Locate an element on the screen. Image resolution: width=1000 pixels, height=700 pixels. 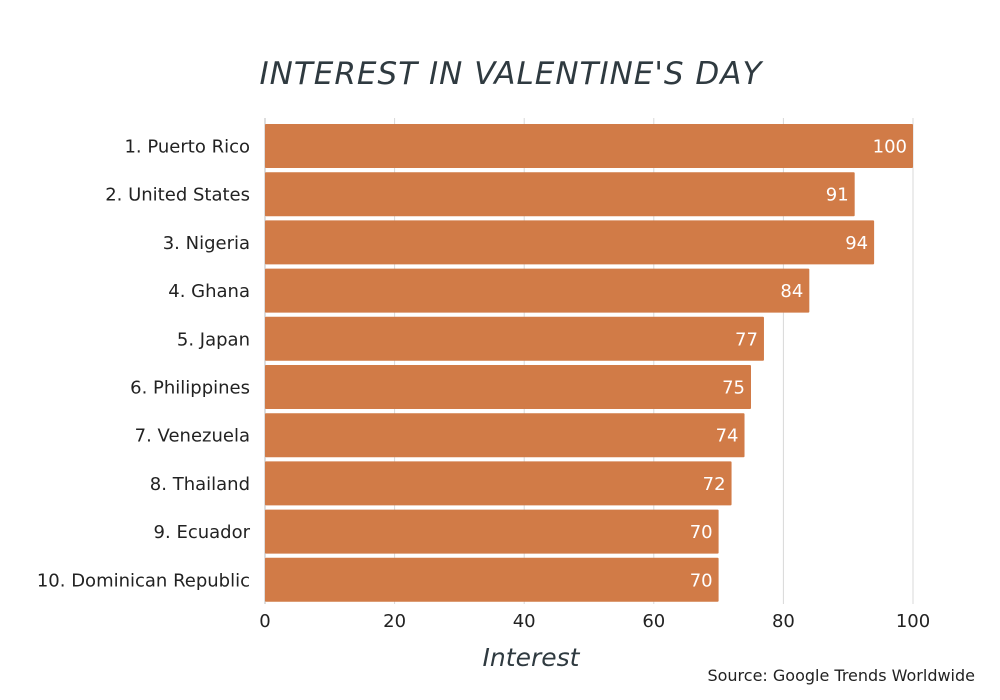
category-label: 8. Thailand is located at coordinates (200, 484).